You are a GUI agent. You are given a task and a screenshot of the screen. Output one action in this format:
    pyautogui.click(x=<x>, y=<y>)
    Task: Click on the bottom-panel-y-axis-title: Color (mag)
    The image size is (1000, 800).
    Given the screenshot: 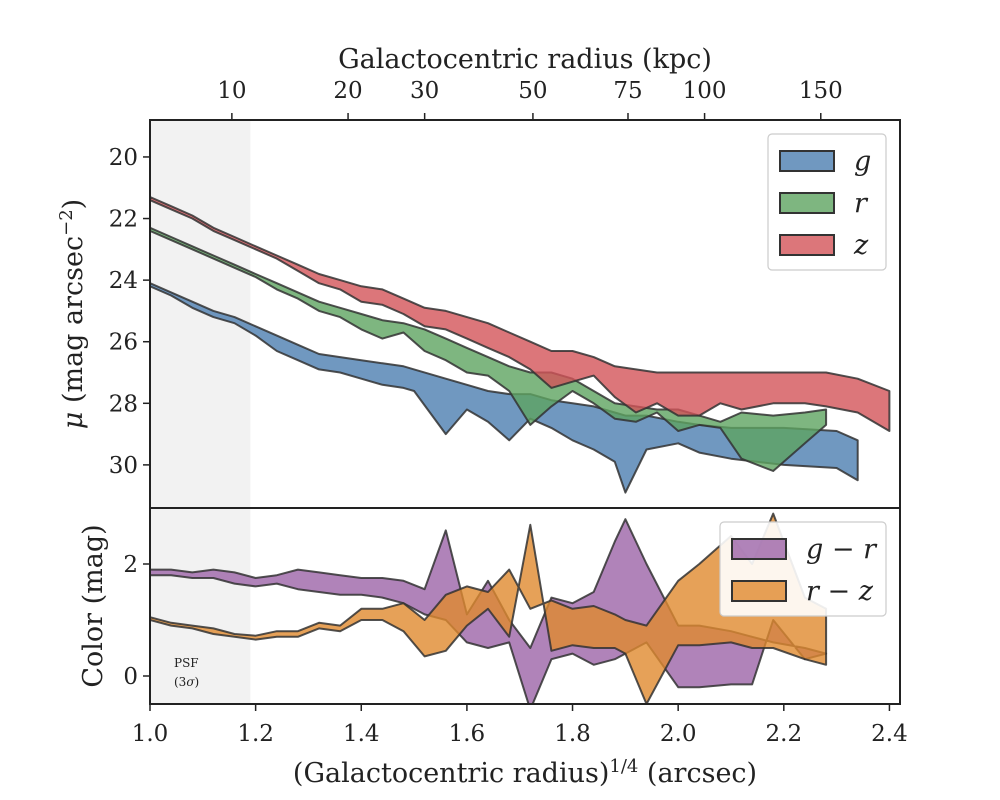 What is the action you would take?
    pyautogui.click(x=93, y=605)
    